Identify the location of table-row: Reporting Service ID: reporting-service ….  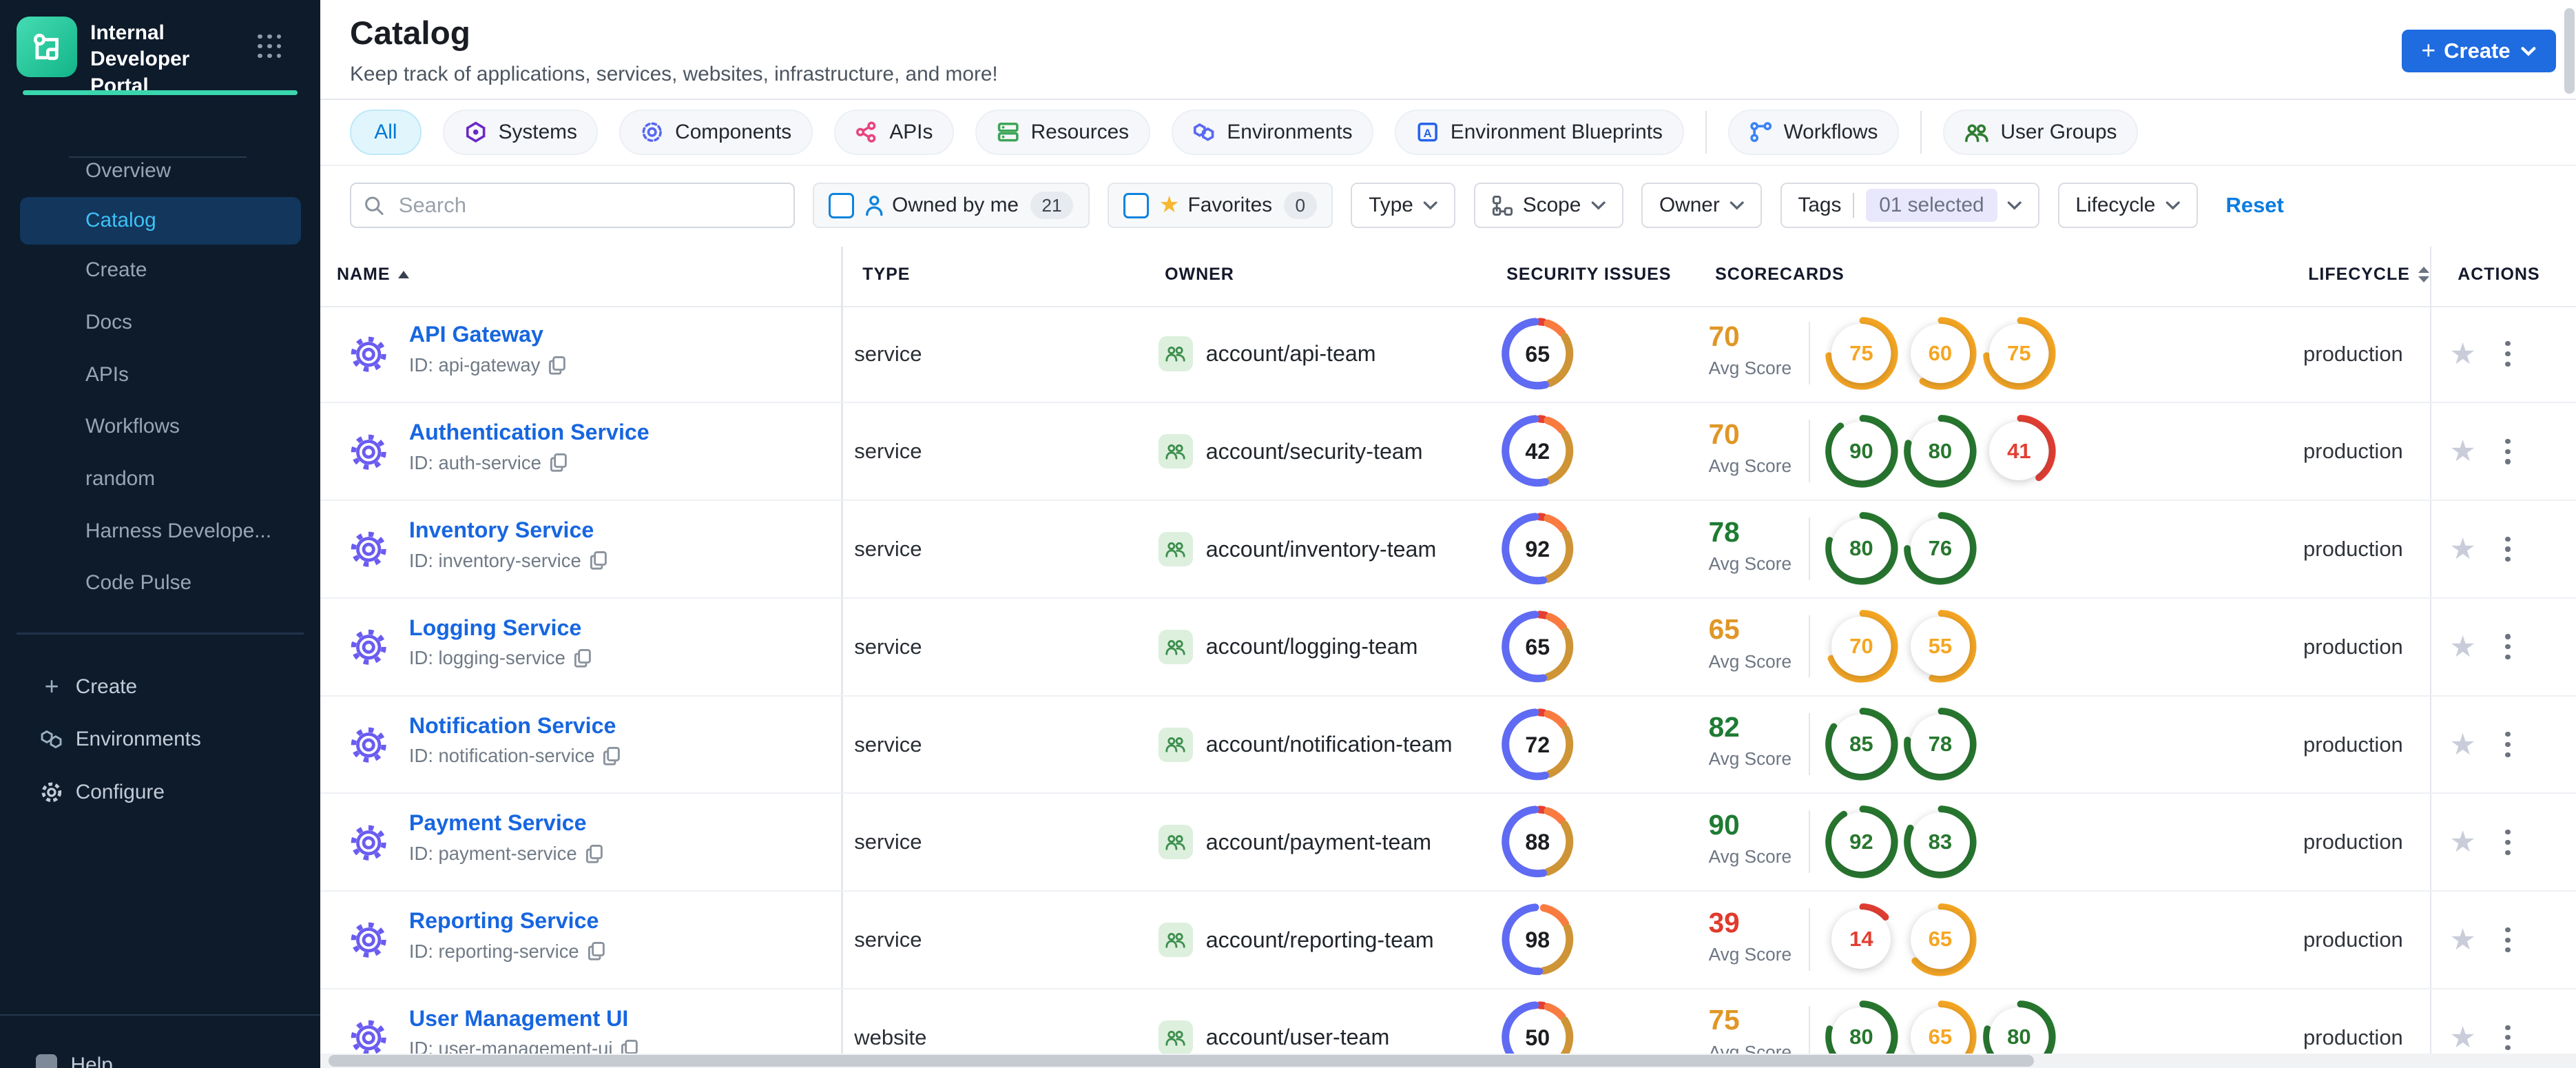
(1448, 941).